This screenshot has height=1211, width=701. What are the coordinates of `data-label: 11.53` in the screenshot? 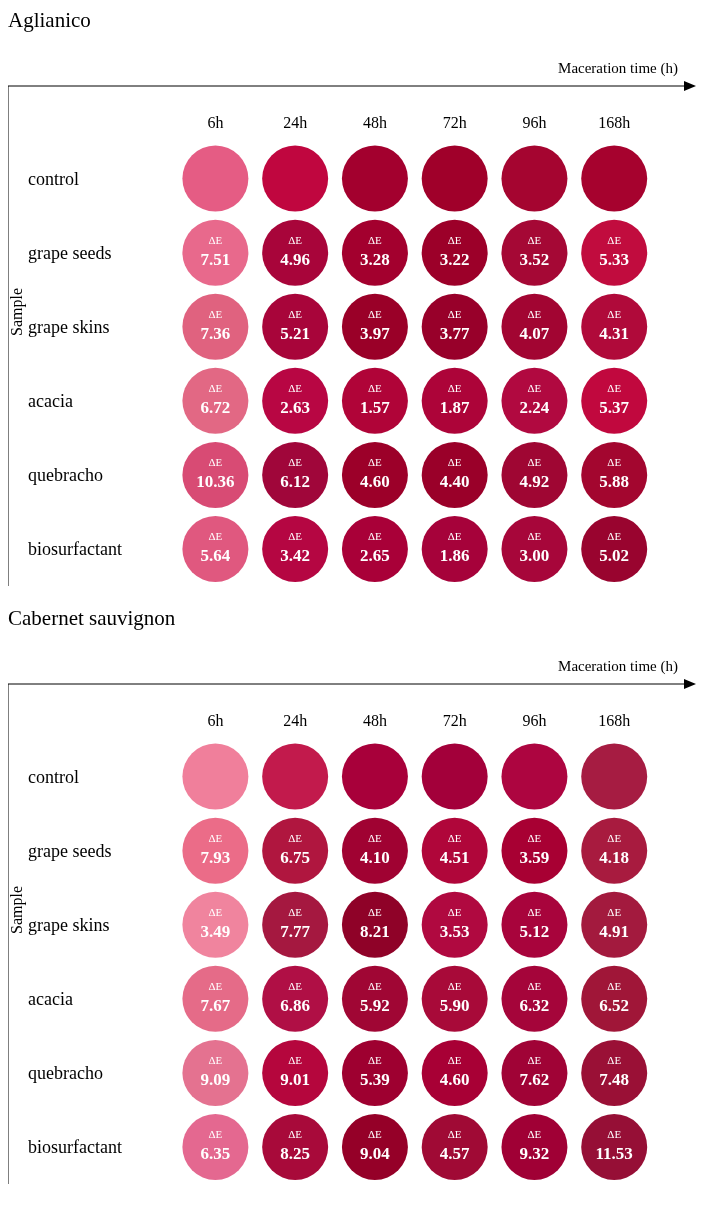 It's located at (614, 1153).